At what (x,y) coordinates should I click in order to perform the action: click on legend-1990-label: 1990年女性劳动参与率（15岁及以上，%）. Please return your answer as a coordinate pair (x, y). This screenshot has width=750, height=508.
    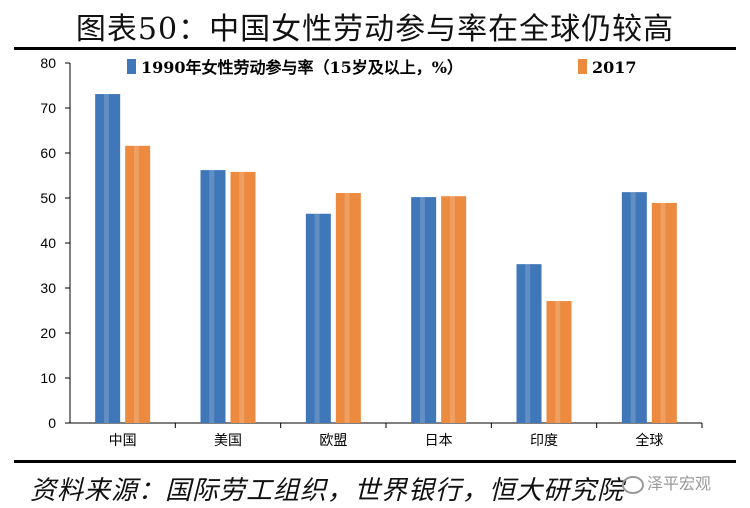
    Looking at the image, I should click on (302, 67).